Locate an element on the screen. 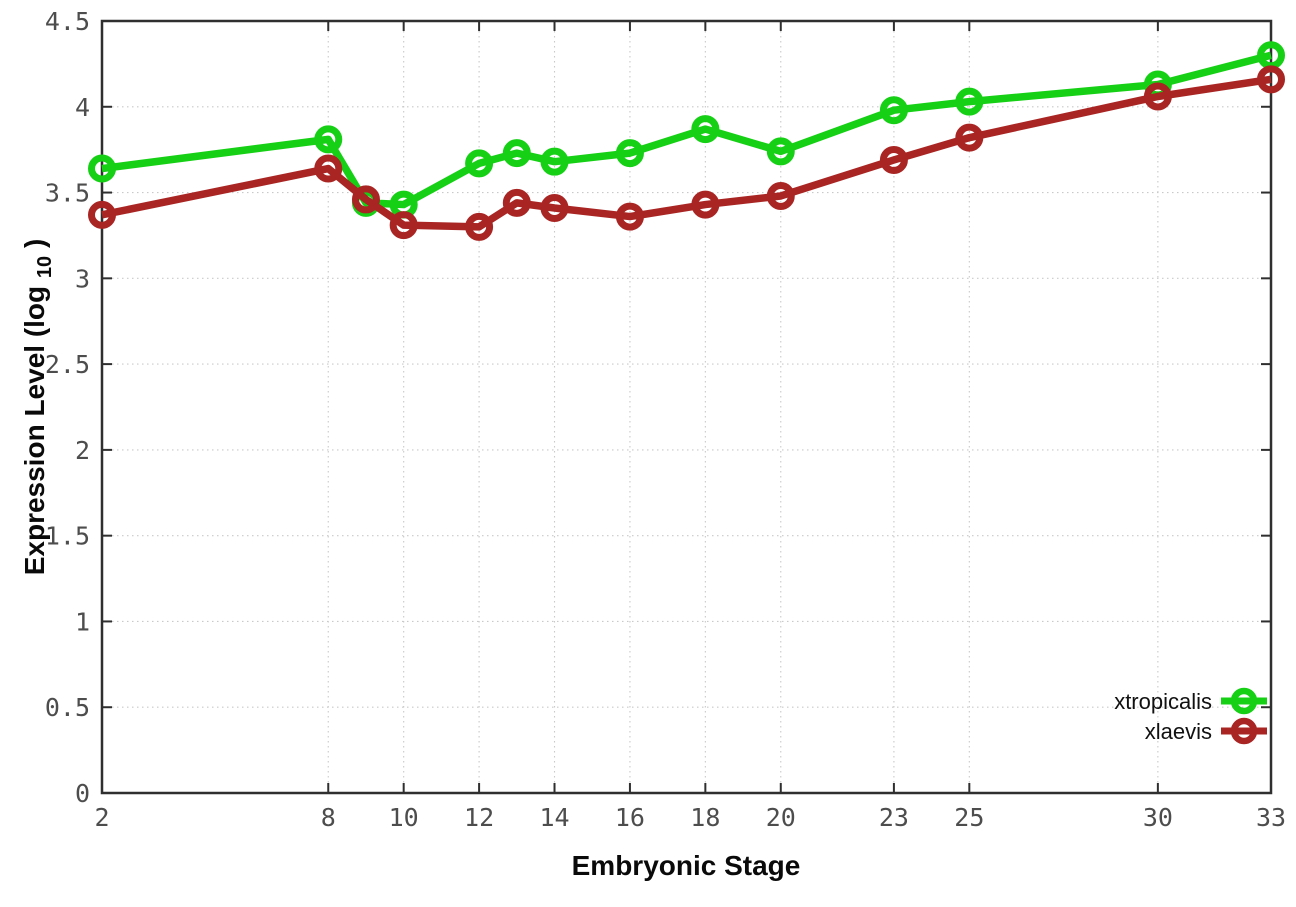 The width and height of the screenshot is (1296, 907). y-axis-label: Expression Level (log 10 ) is located at coordinates (38, 407).